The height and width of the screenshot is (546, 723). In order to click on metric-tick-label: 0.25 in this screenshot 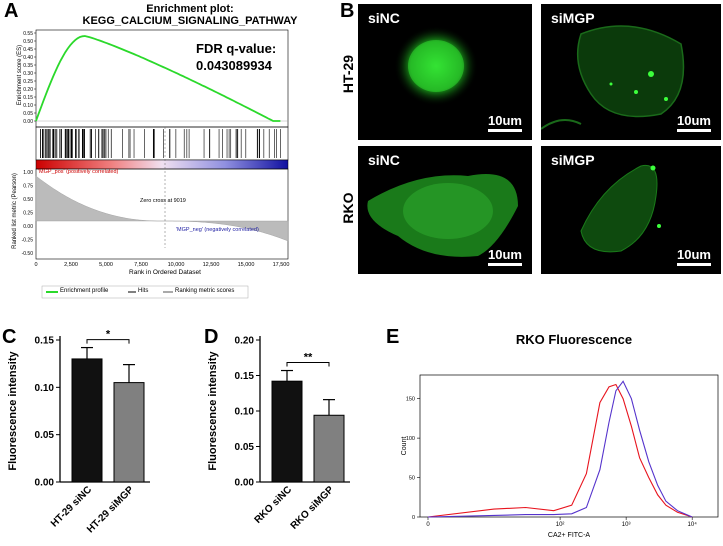, I will do `click(28, 214)`.